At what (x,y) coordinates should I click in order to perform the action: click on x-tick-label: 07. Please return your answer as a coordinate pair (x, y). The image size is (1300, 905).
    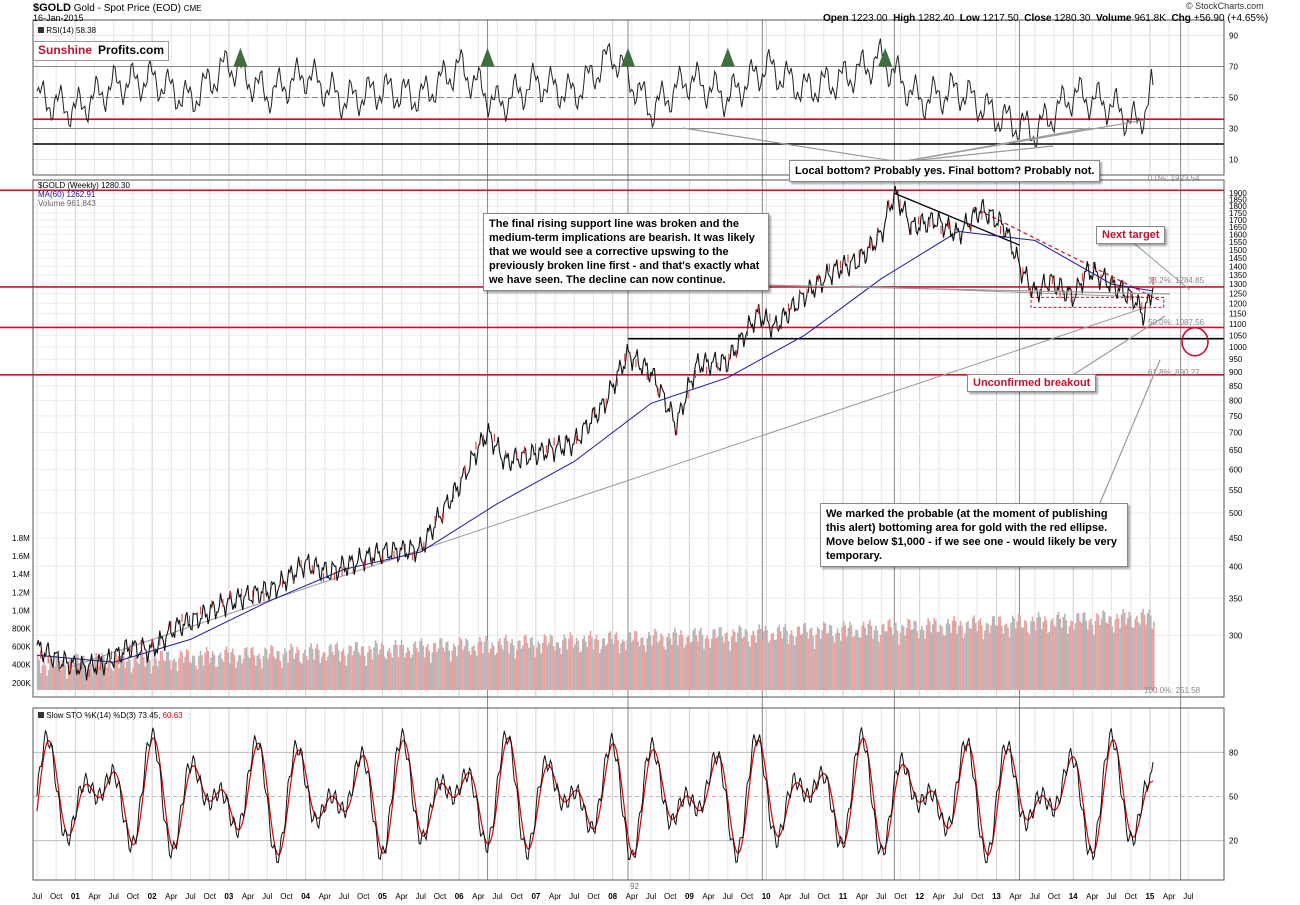
    Looking at the image, I should click on (535, 896).